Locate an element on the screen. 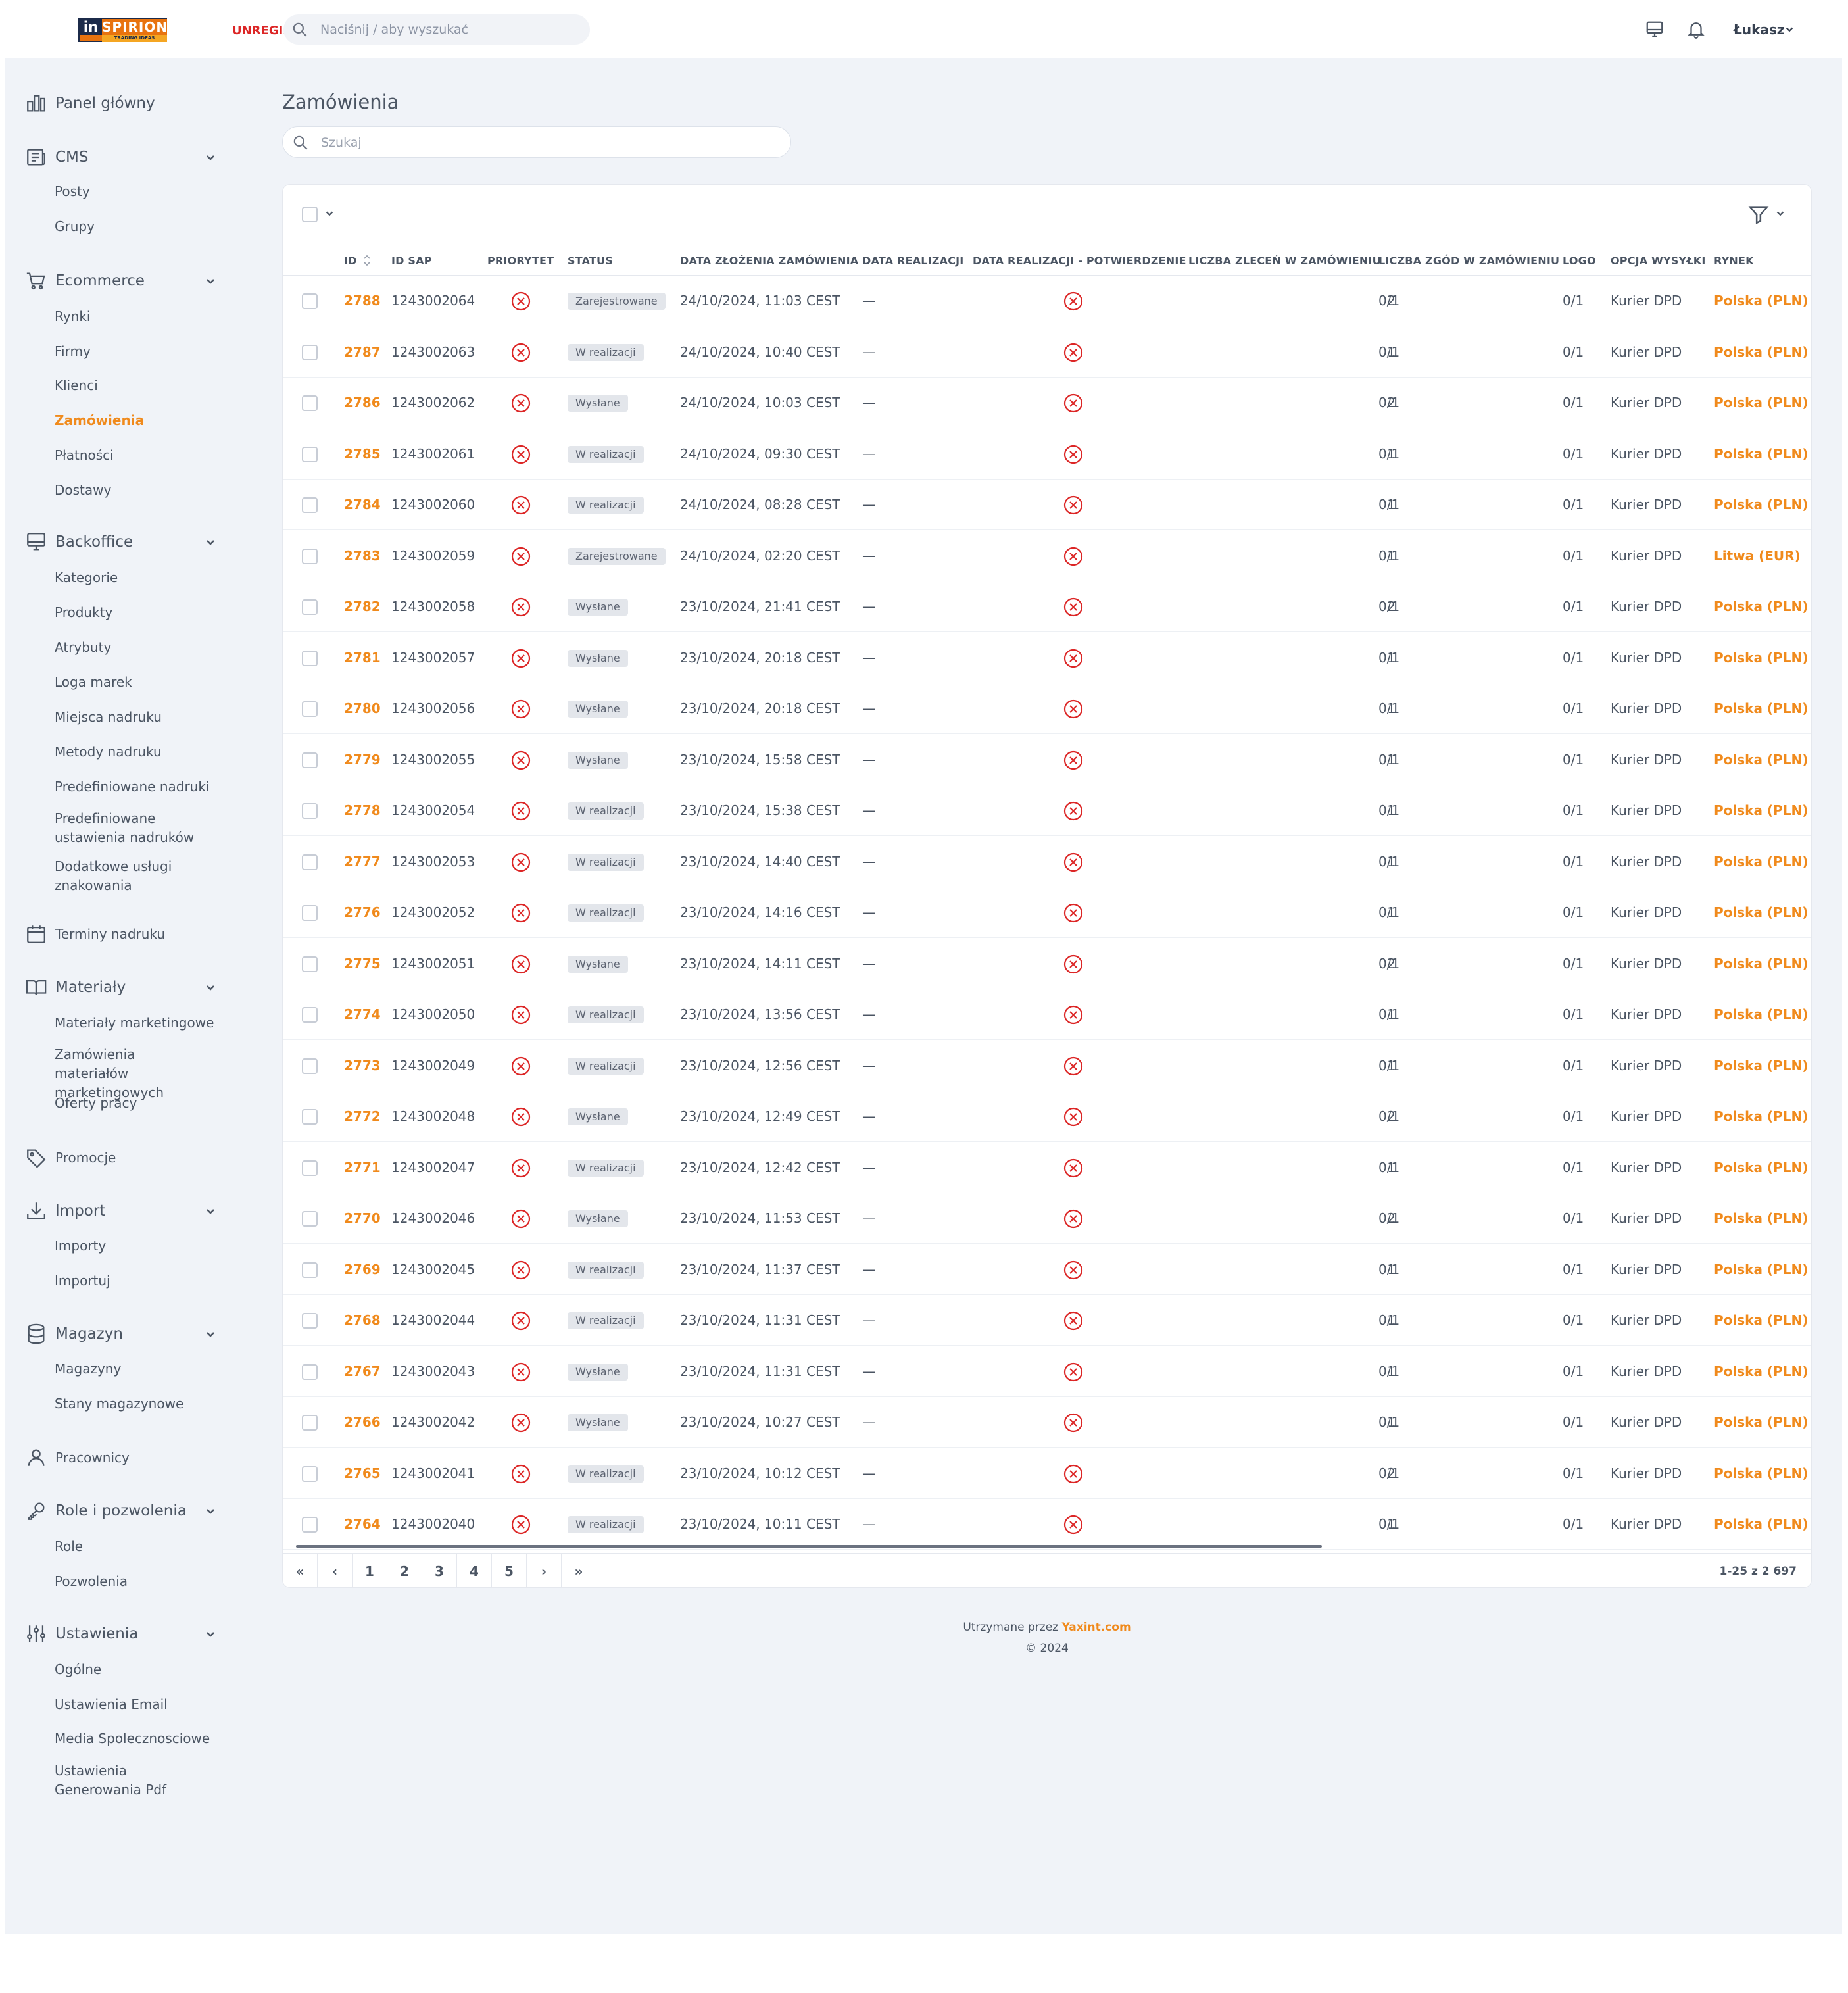 The width and height of the screenshot is (1848, 1993). sidebar-item-grupy: Grupy is located at coordinates (75, 226).